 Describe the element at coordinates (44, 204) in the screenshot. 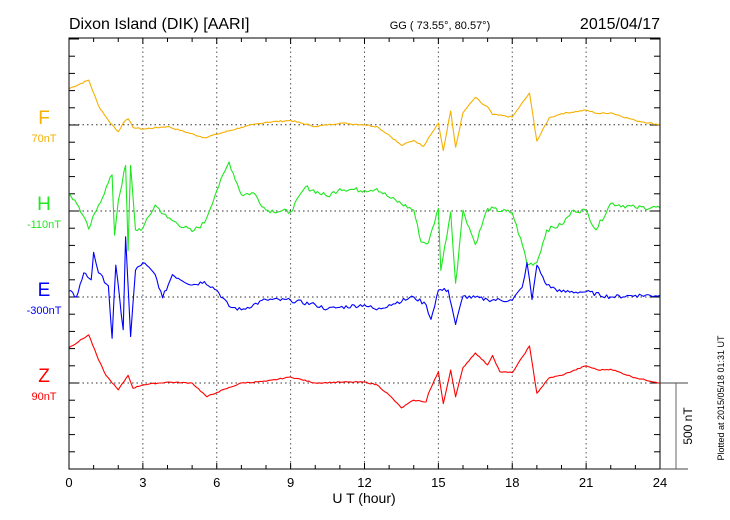

I see `series-name-h: H` at that location.